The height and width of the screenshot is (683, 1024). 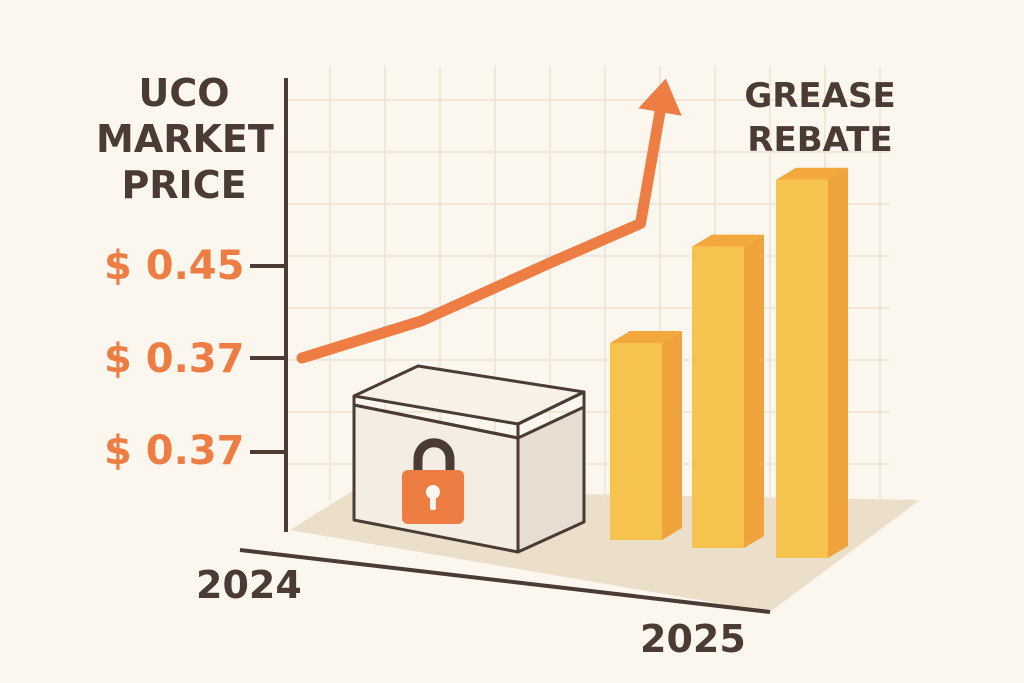 I want to click on chart-title: UCO MARKET PRICE, so click(x=185, y=139).